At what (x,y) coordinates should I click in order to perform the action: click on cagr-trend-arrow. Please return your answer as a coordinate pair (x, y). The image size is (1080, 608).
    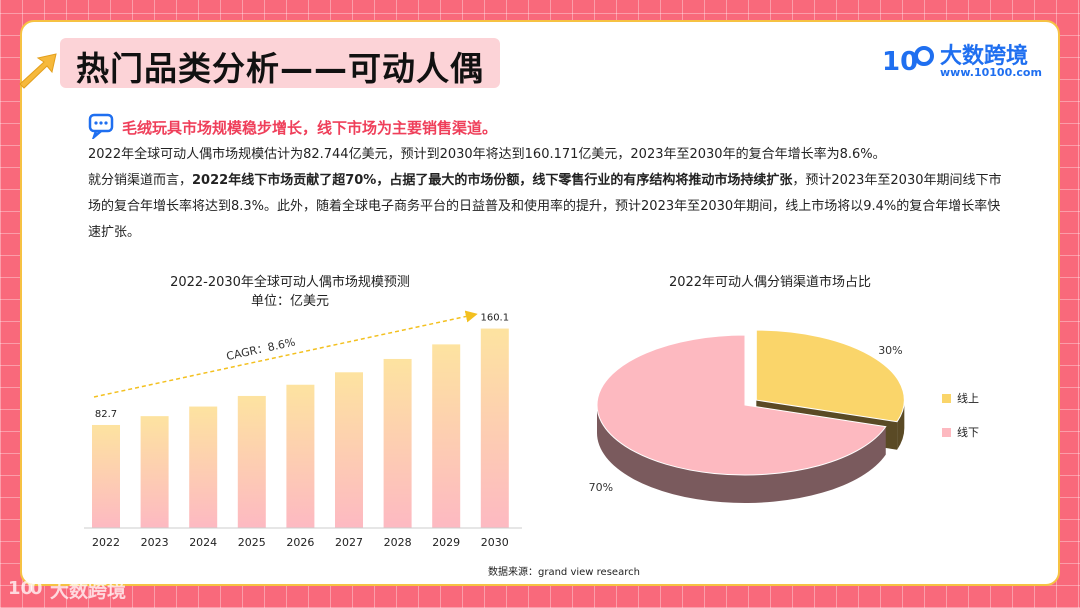
    Looking at the image, I should click on (285, 354).